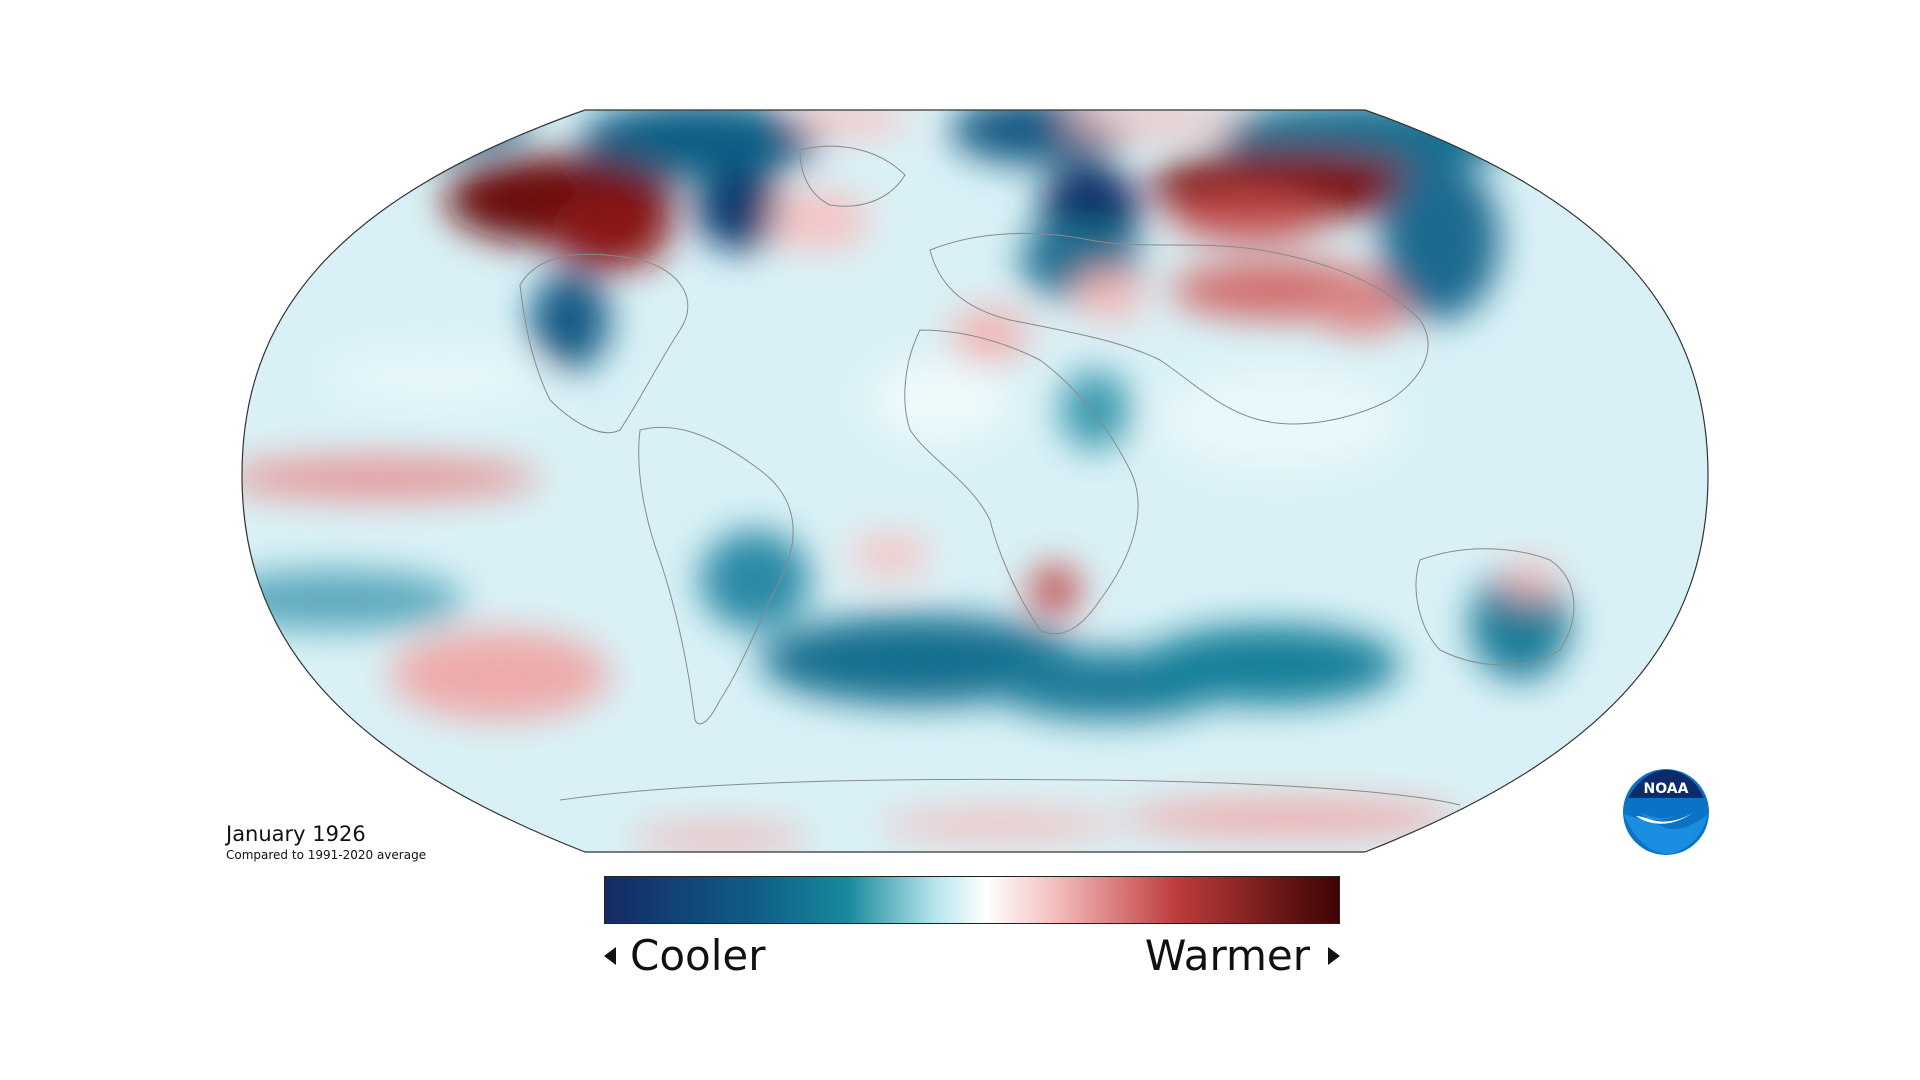  I want to click on map-baseline-subtitle: Compared to 1991-2020 average, so click(326, 855).